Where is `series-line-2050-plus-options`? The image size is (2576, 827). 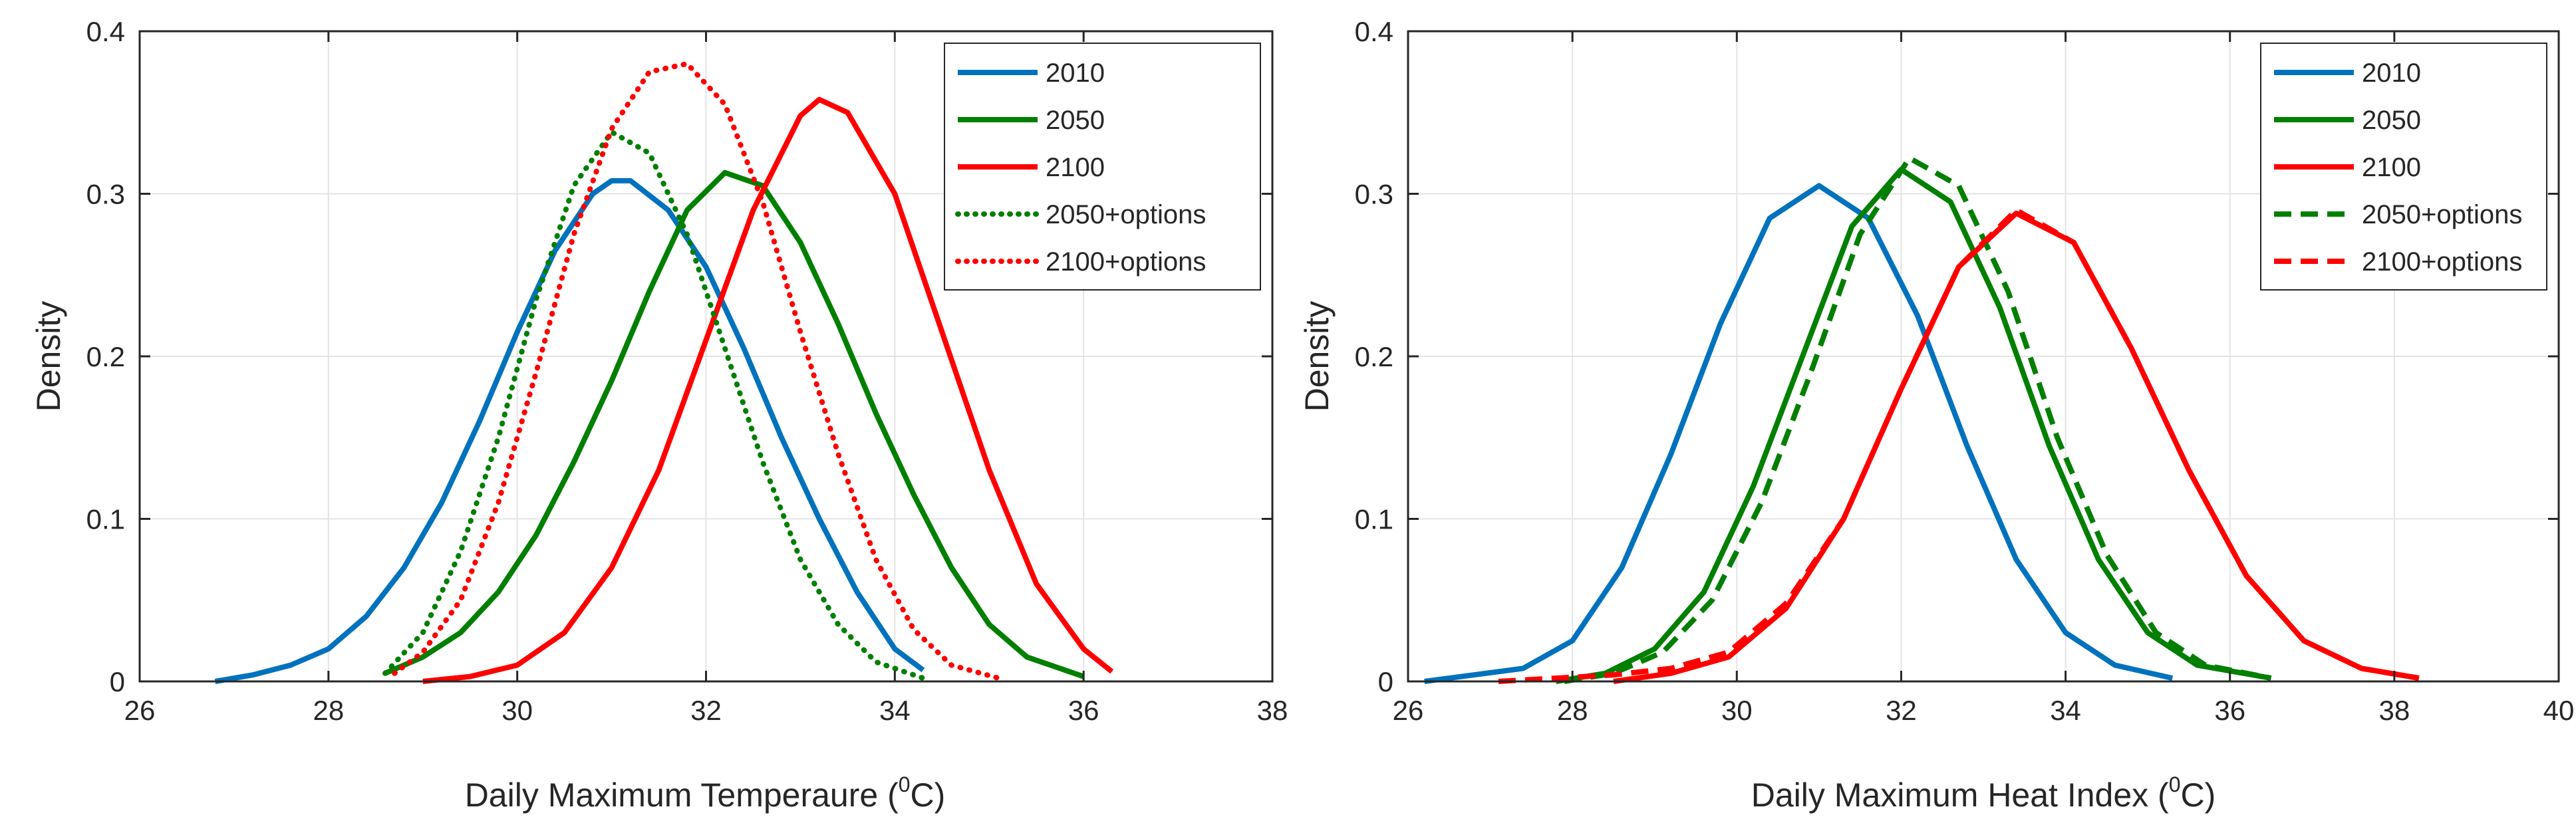 series-line-2050-plus-options is located at coordinates (654, 405).